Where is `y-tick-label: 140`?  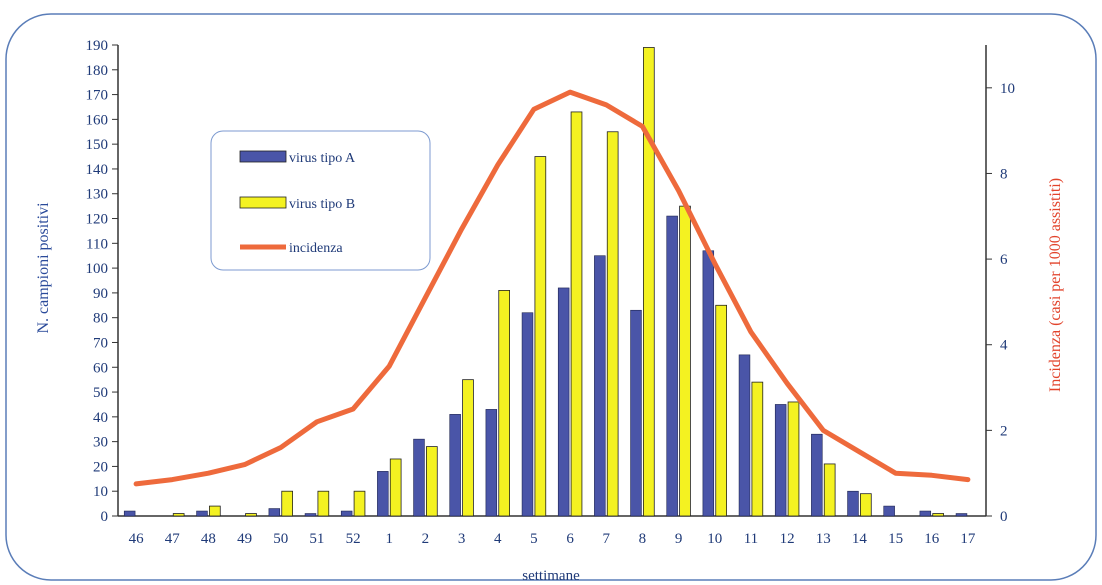 y-tick-label: 140 is located at coordinates (97, 170).